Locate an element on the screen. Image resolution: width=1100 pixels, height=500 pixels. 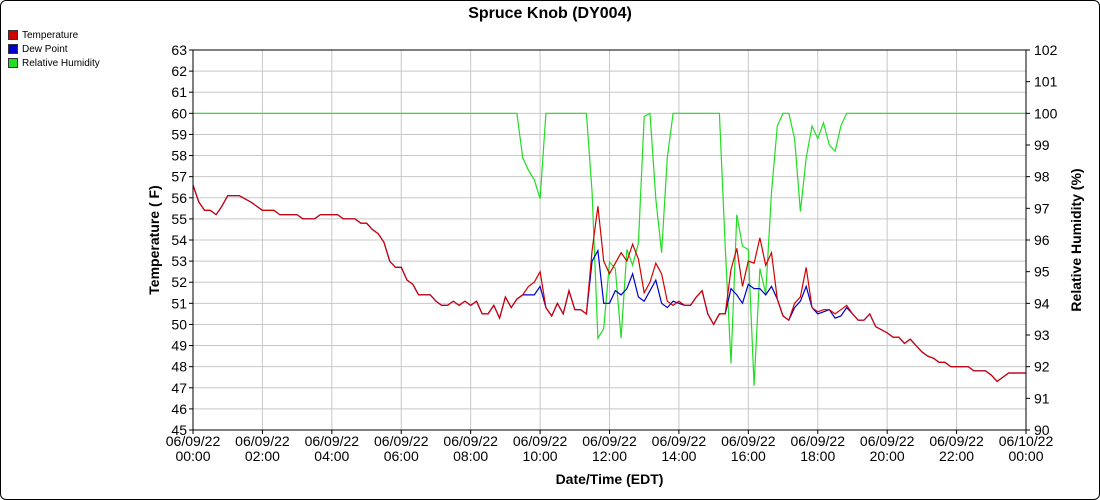
x-tick-date: 06/10/22 is located at coordinates (1026, 441).